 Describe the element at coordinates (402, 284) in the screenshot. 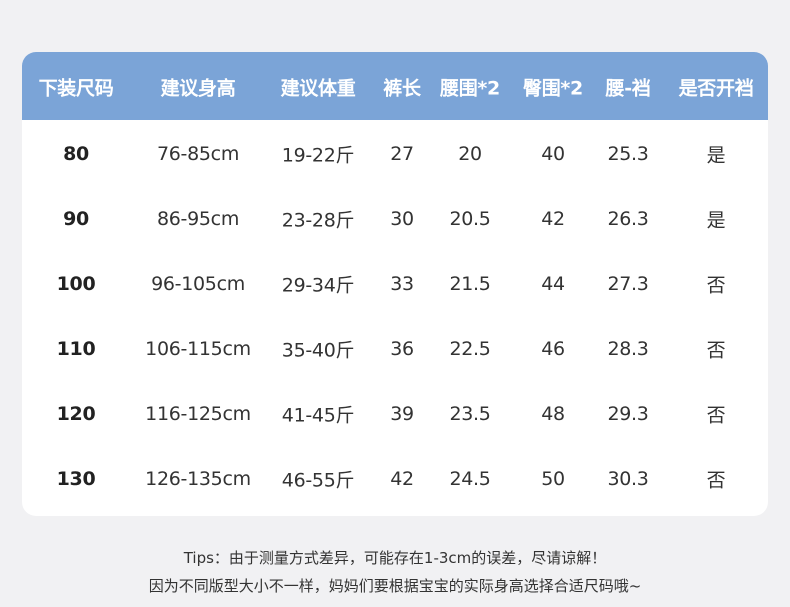

I see `table-cell: 33` at that location.